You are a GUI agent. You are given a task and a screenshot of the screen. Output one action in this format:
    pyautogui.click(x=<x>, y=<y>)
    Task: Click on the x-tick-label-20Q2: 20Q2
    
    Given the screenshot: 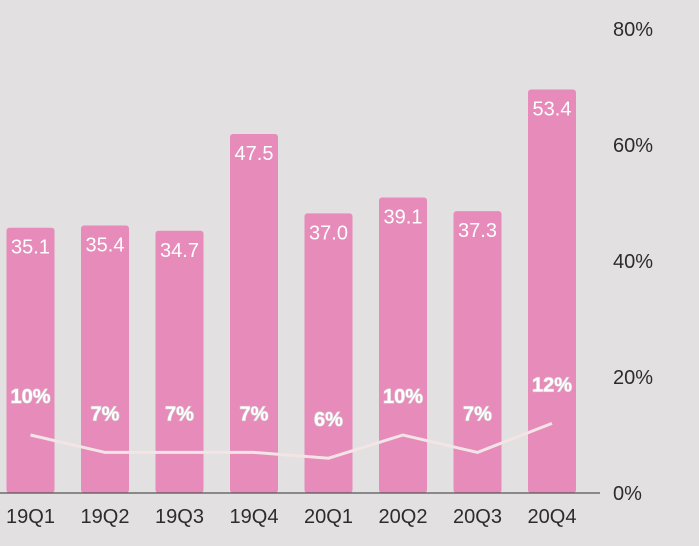 What is the action you would take?
    pyautogui.click(x=403, y=517)
    